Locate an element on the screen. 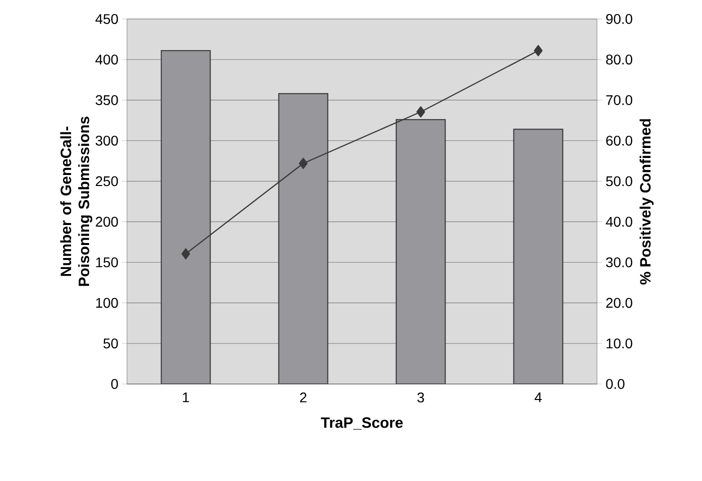 This screenshot has height=481, width=702. x-tick-label: 2 is located at coordinates (303, 397).